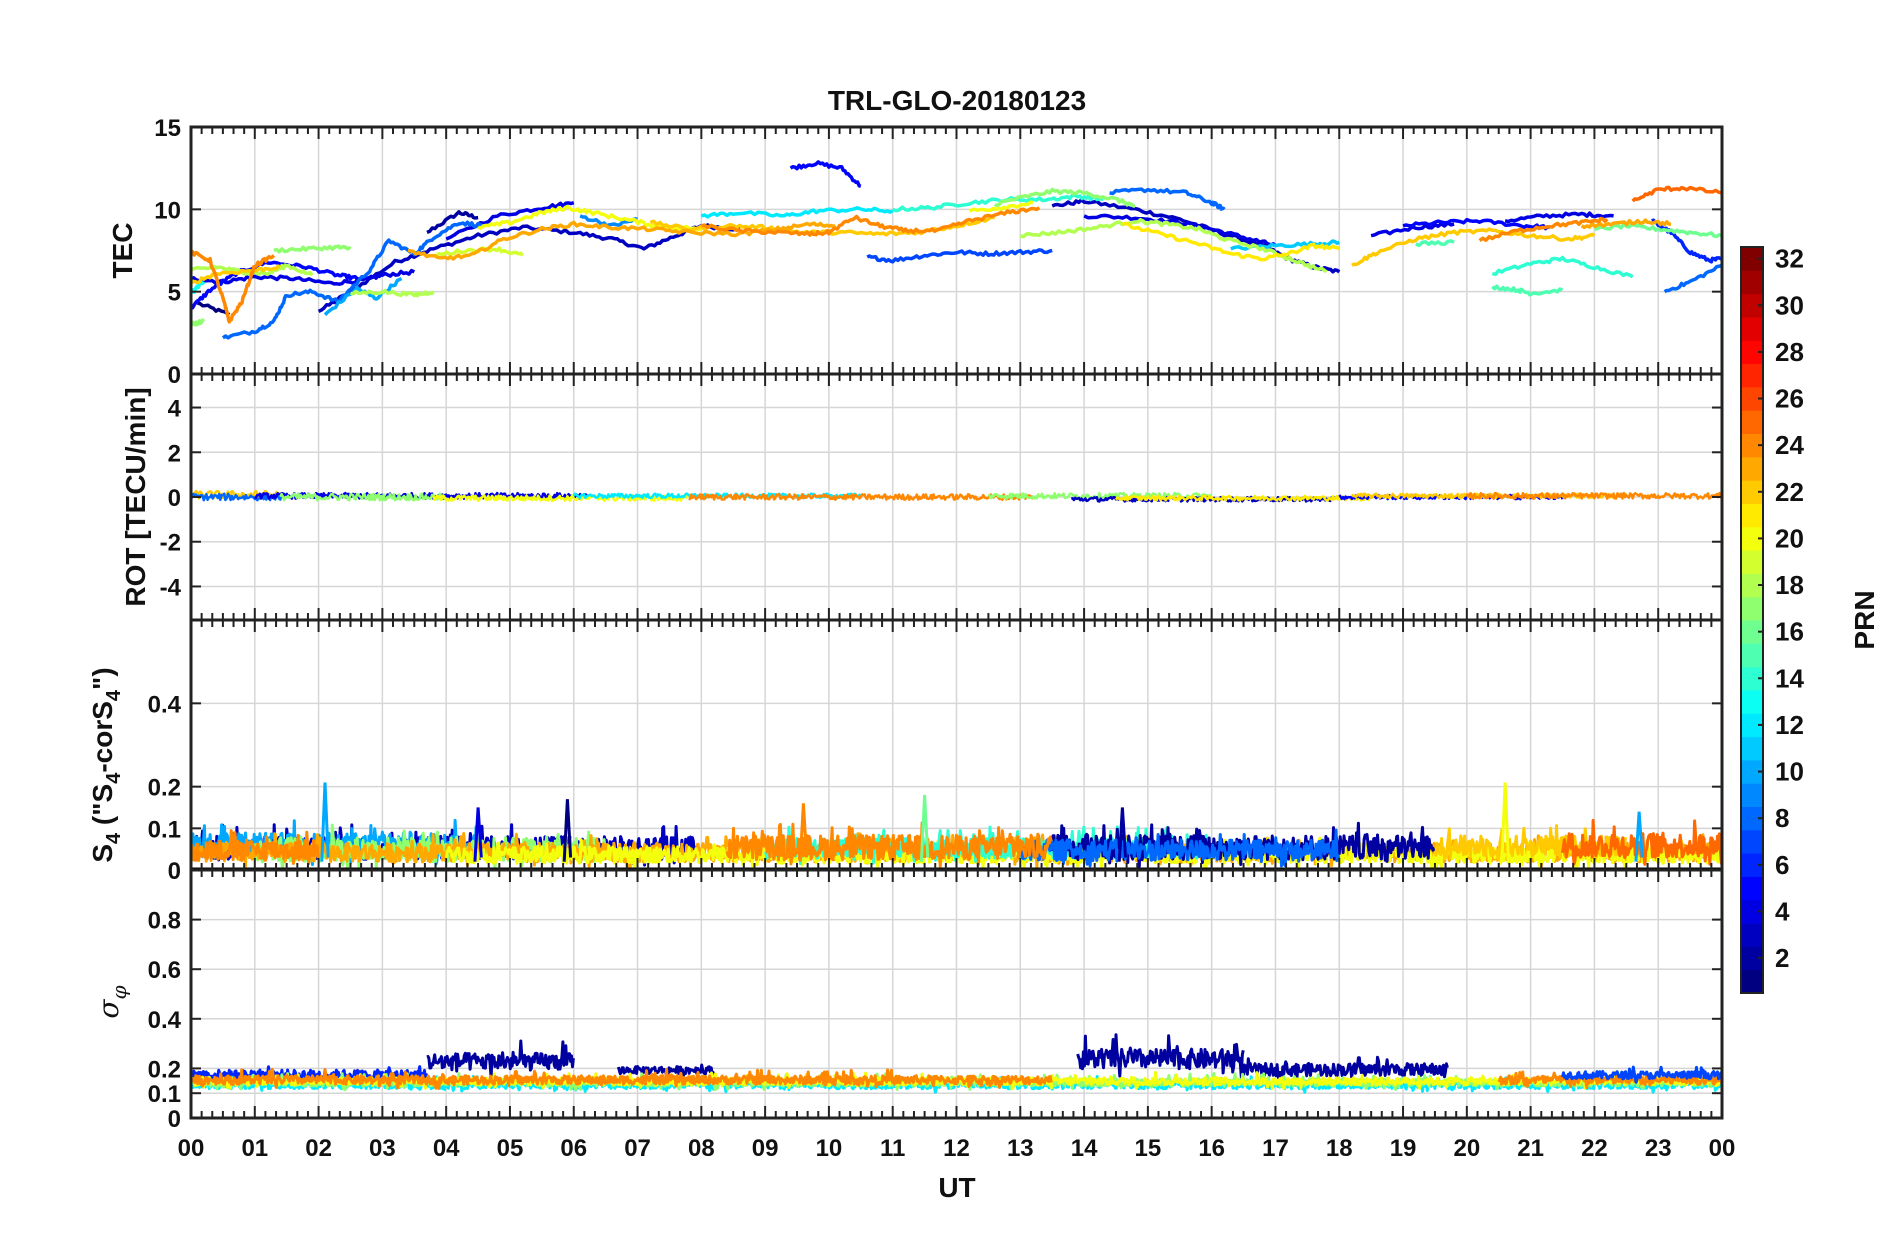 This screenshot has width=1902, height=1236. What do you see at coordinates (164, 970) in the screenshot?
I see `y-tick-label-sigma_phi: 0.6` at bounding box center [164, 970].